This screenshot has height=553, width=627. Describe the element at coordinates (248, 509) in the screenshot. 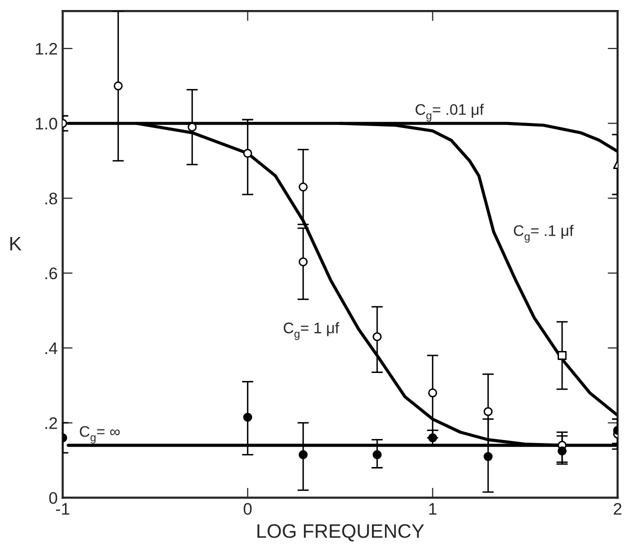

I see `x-tick-label: 0` at that location.